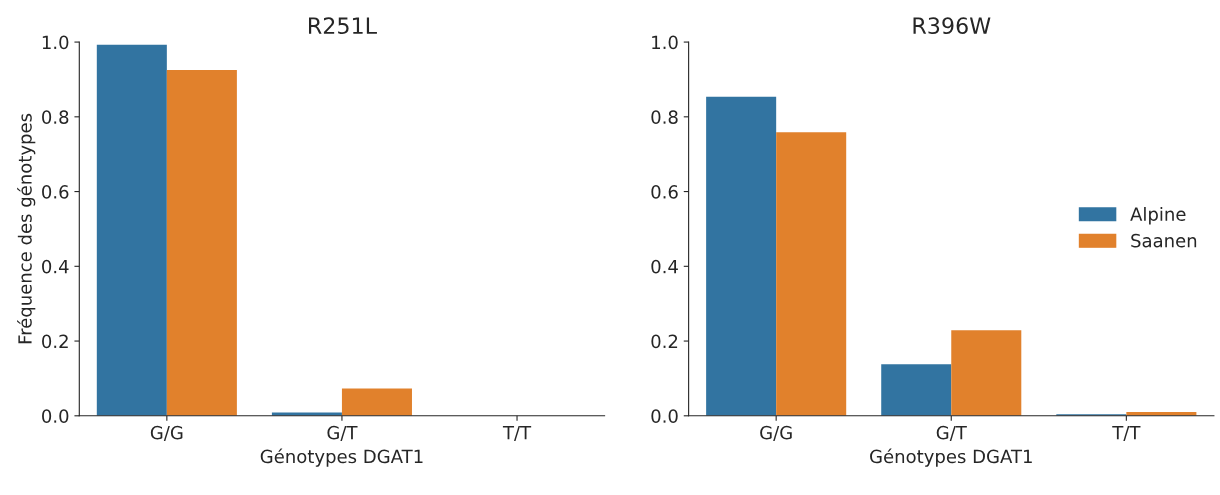 The width and height of the screenshot is (1220, 495). Describe the element at coordinates (1158, 215) in the screenshot. I see `legend-label: Alpine` at that location.